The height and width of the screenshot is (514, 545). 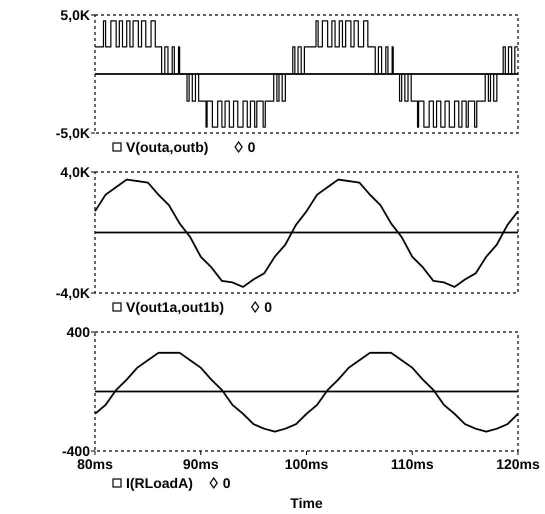 What do you see at coordinates (78, 332) in the screenshot?
I see `y-tick-label: 400` at bounding box center [78, 332].